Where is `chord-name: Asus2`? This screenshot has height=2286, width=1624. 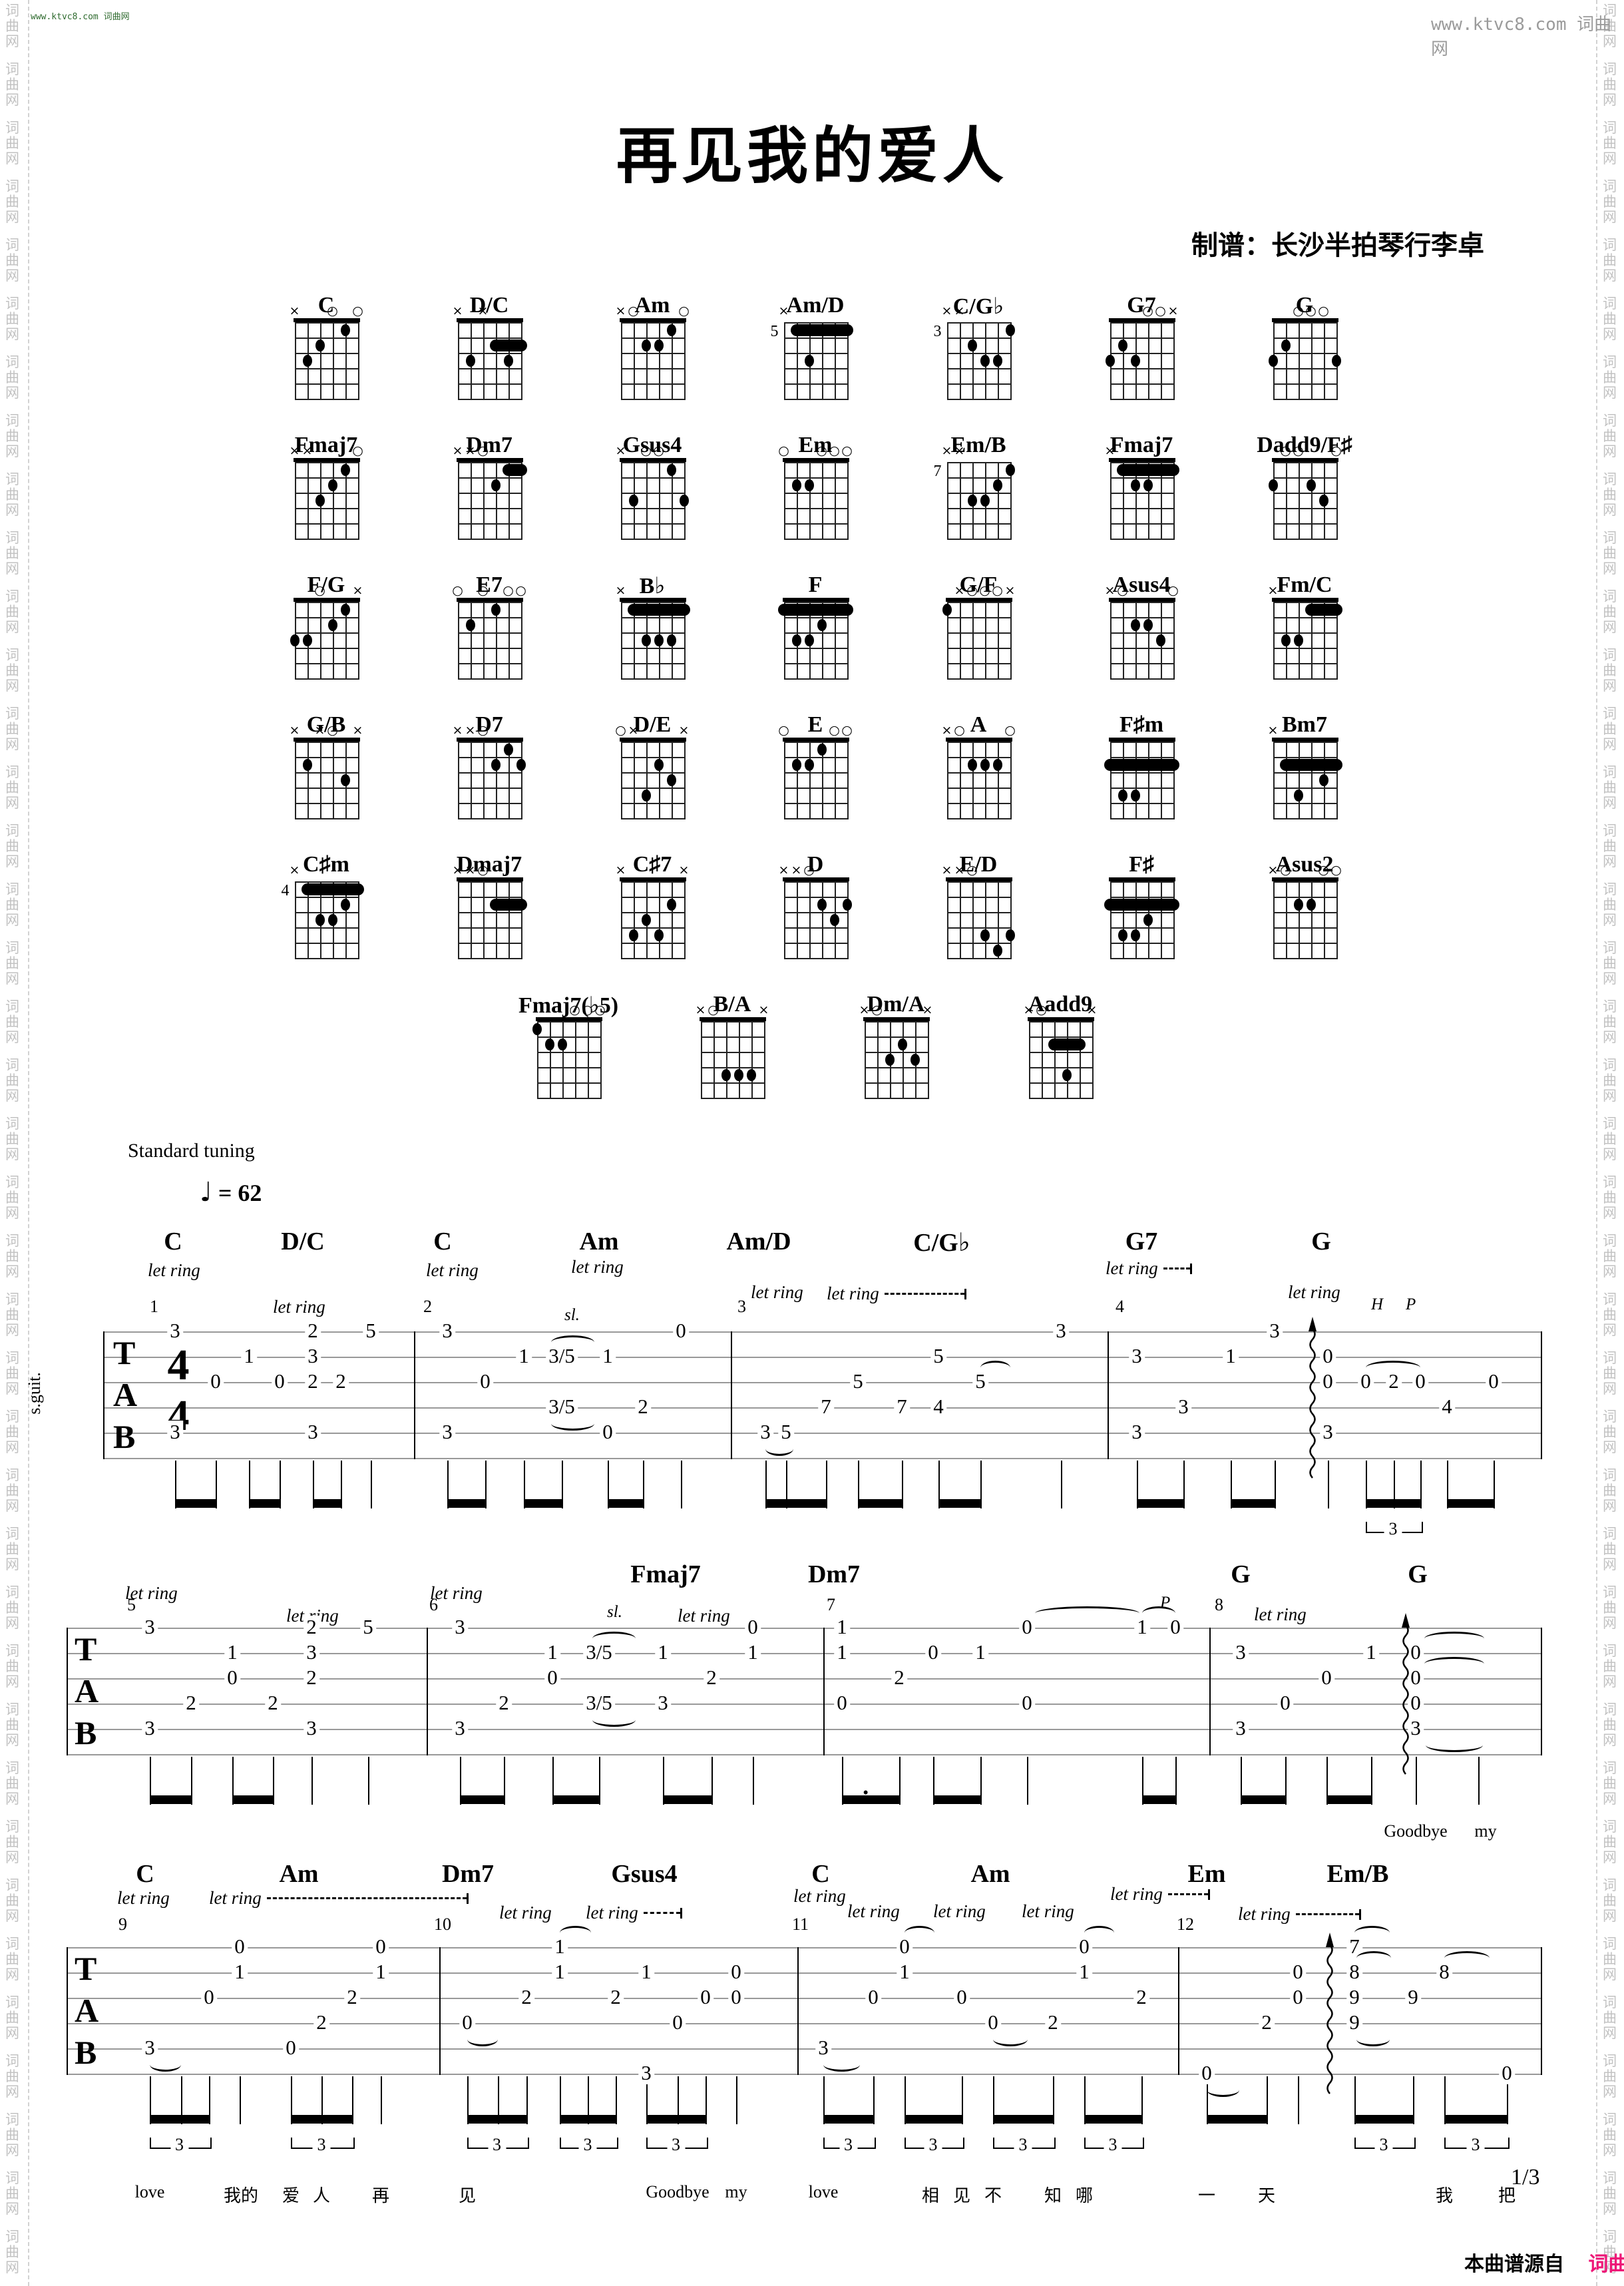
chord-name: Asus2 is located at coordinates (1305, 864).